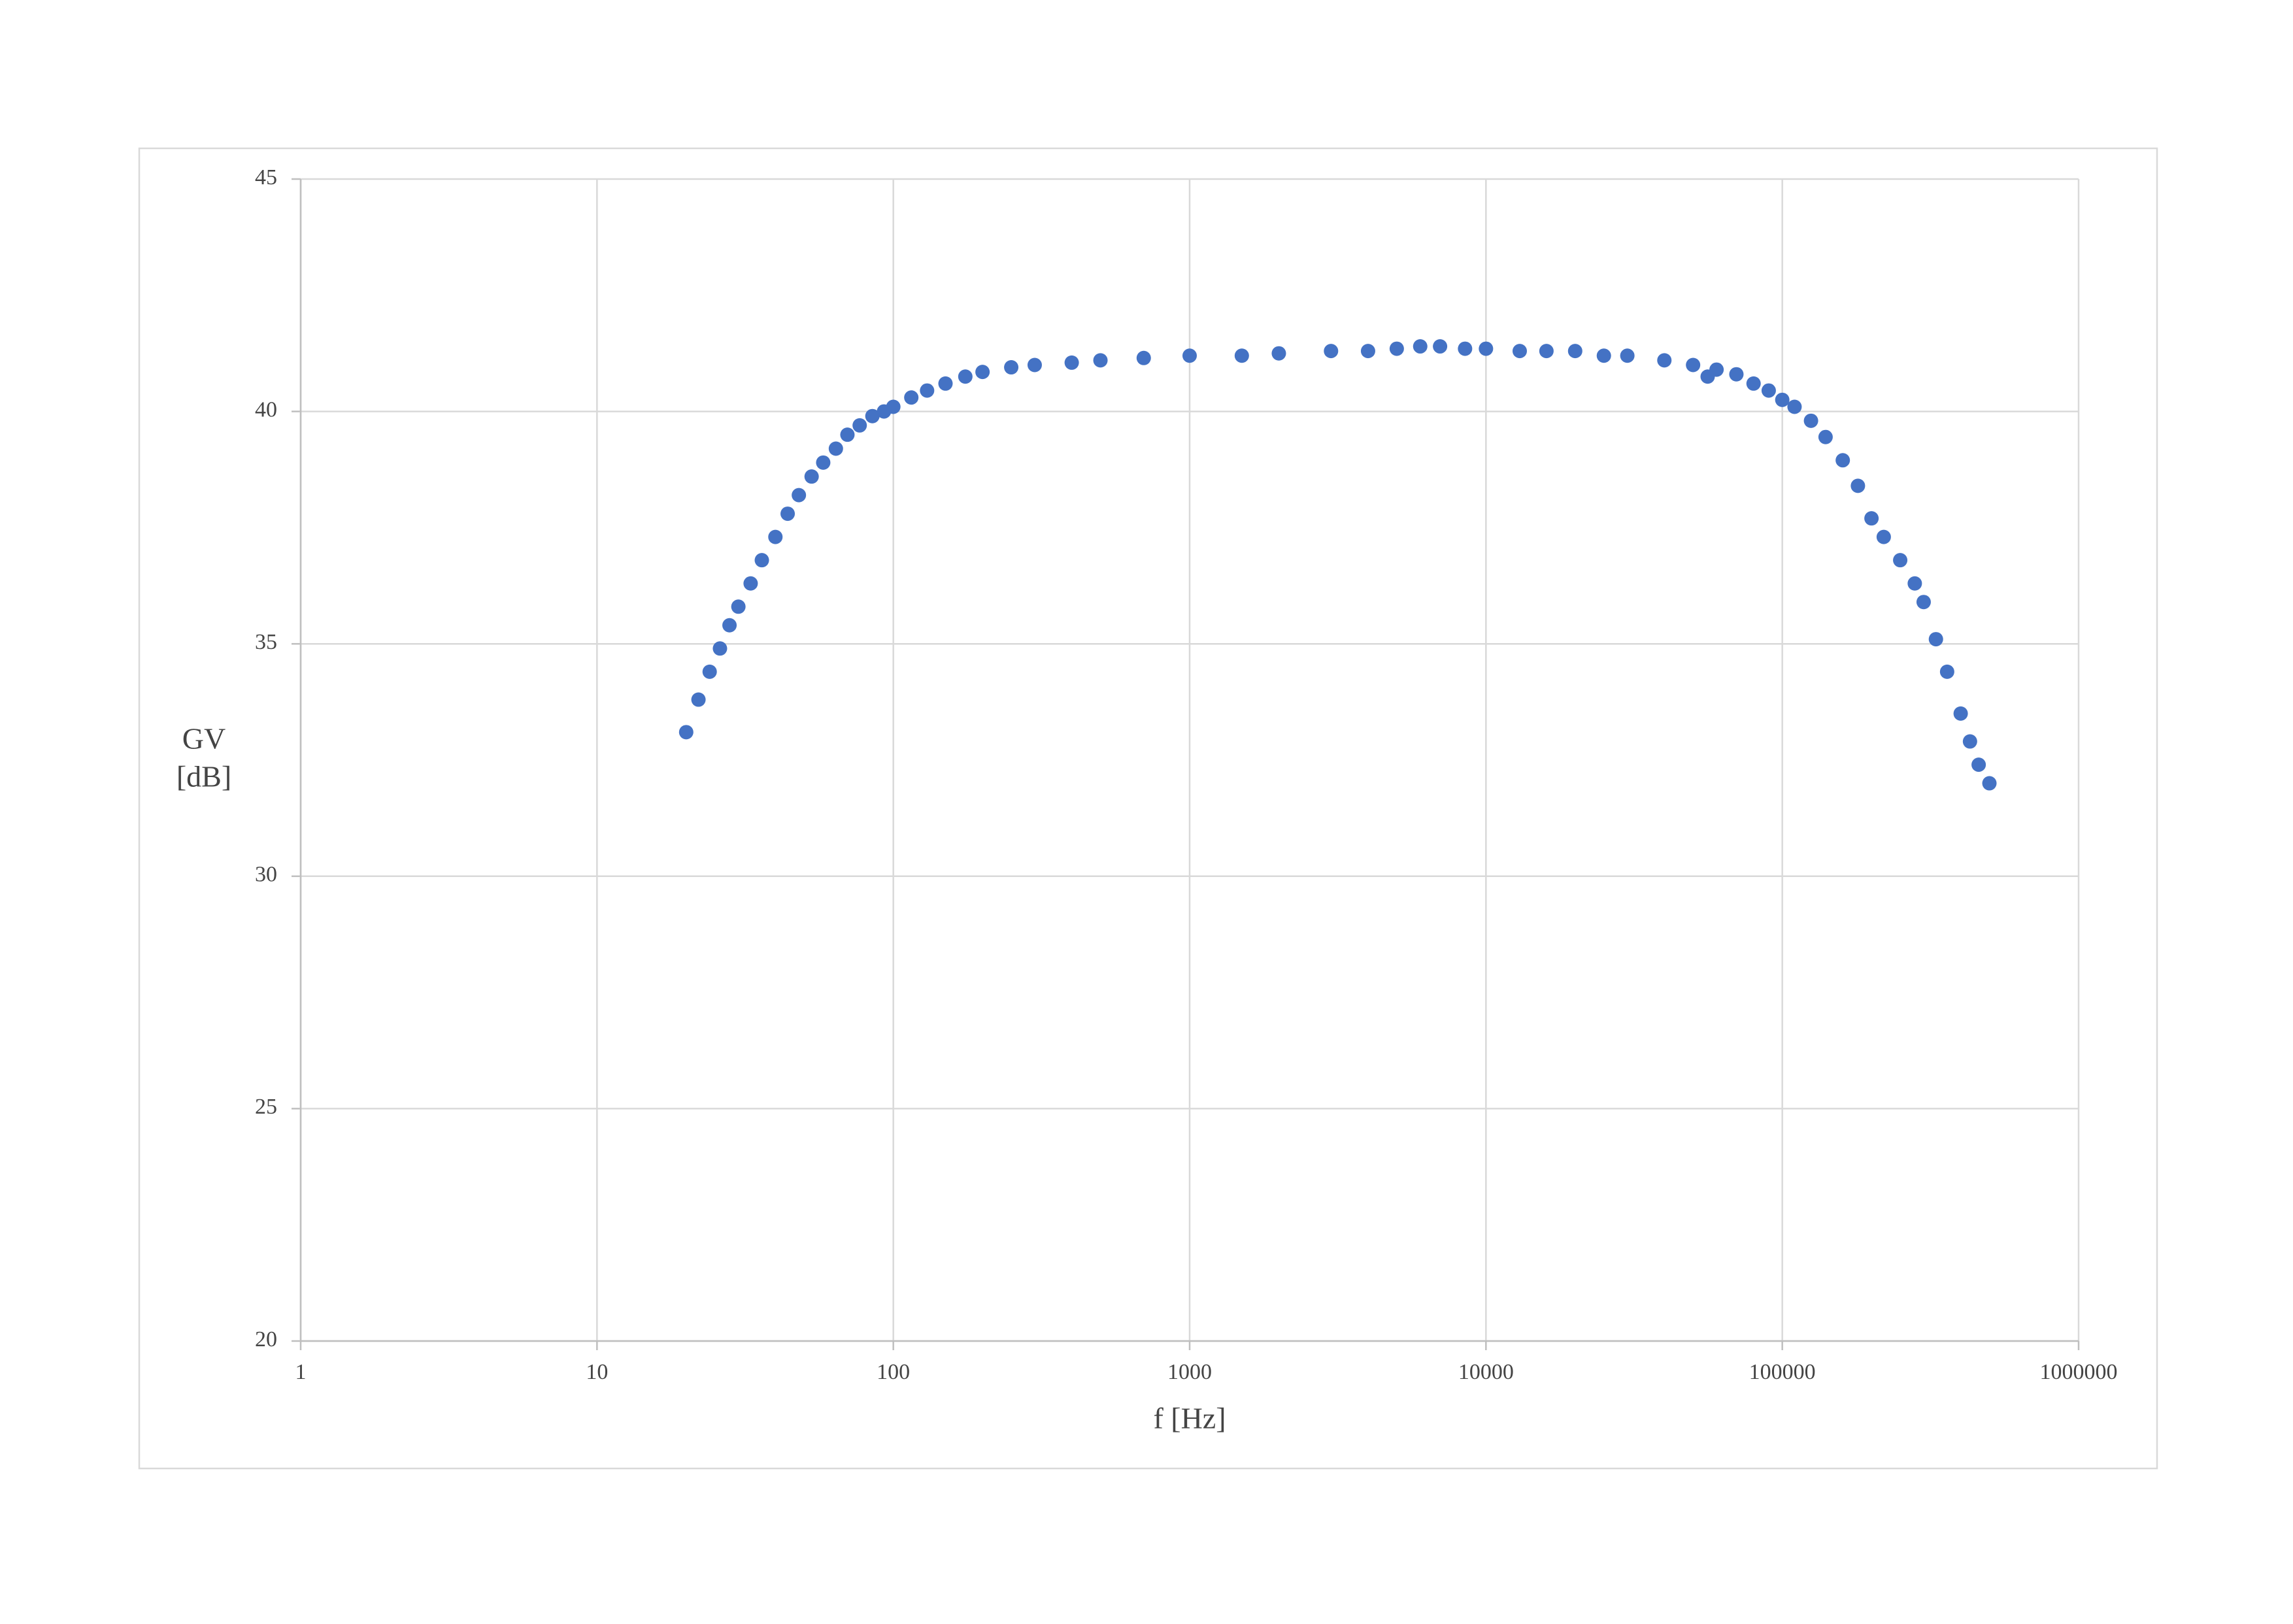 The height and width of the screenshot is (1624, 2293). Describe the element at coordinates (1189, 1372) in the screenshot. I see `x-tick-label: 1000` at that location.